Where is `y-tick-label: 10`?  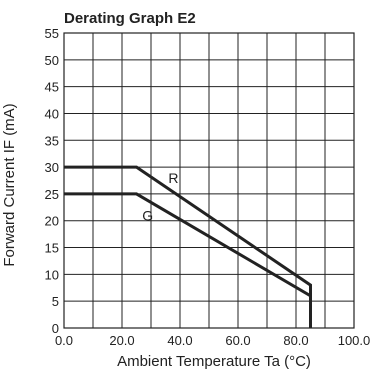
y-tick-label: 10 is located at coordinates (52, 274).